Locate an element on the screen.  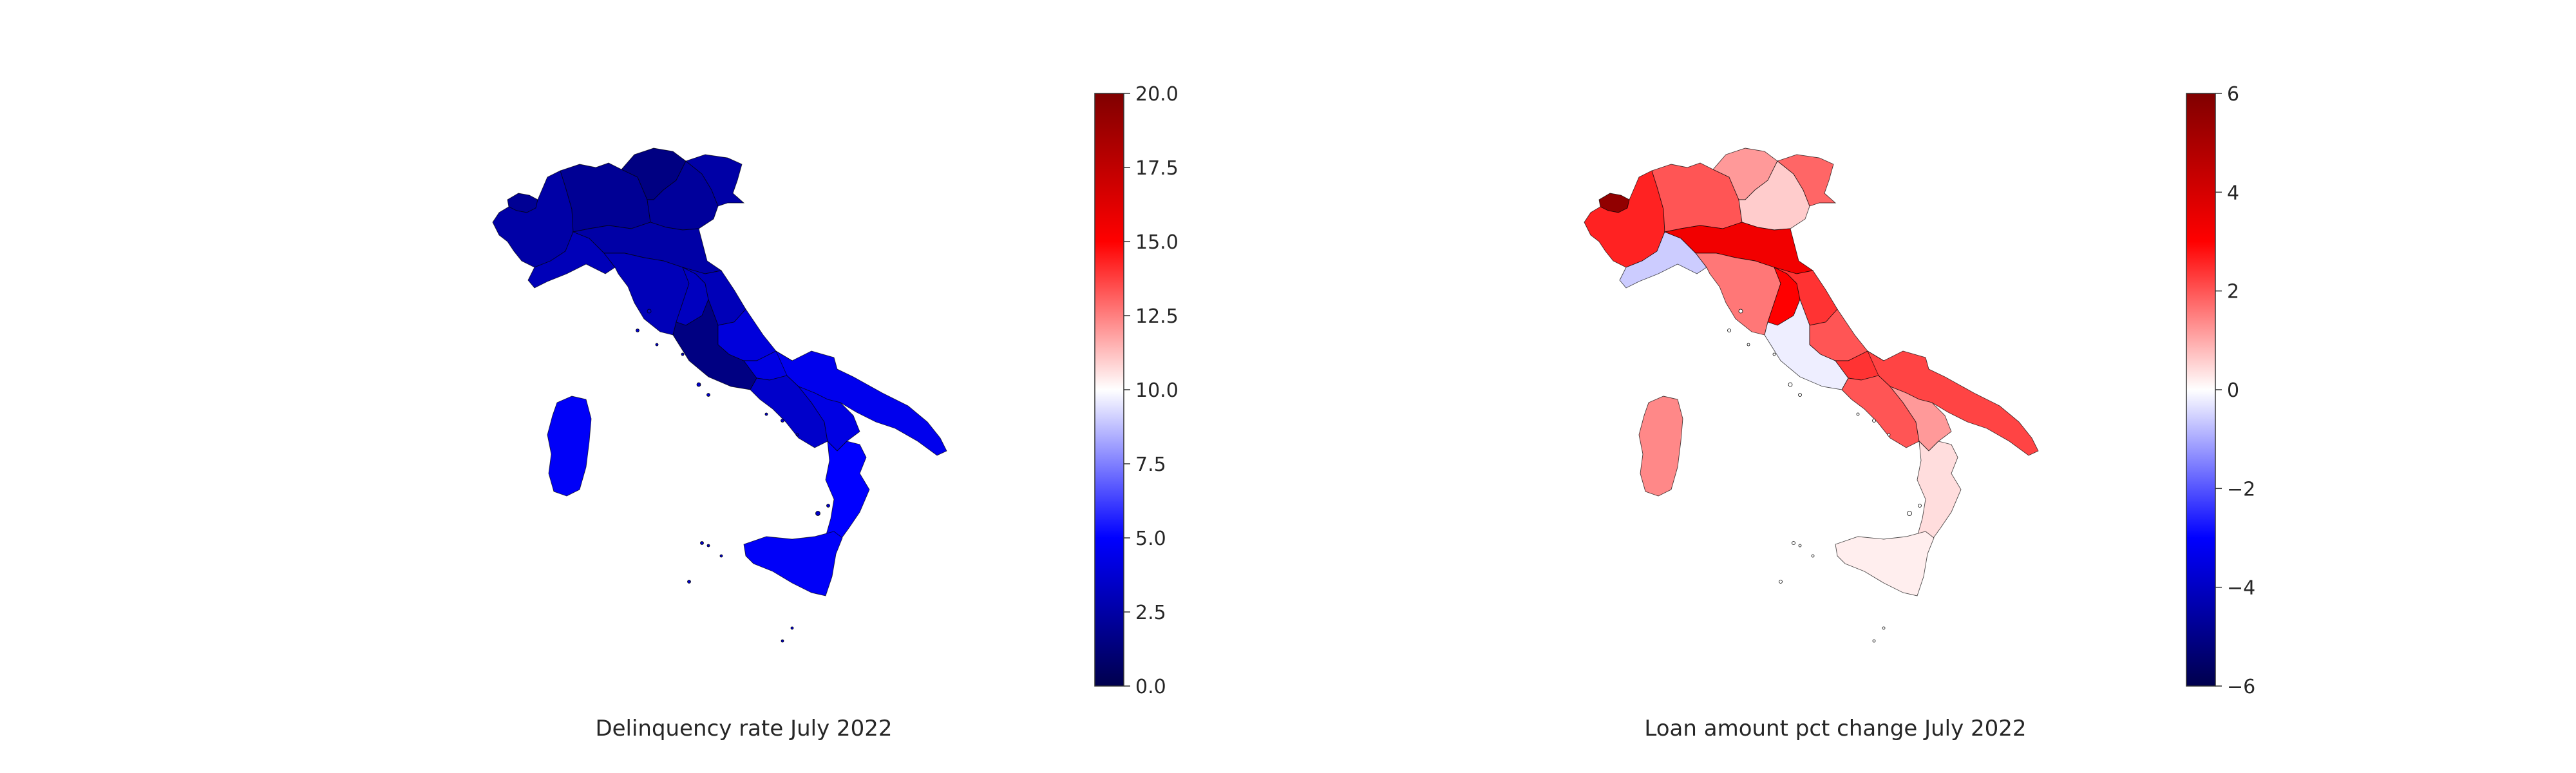
loan-change-map is located at coordinates (1812, 396).